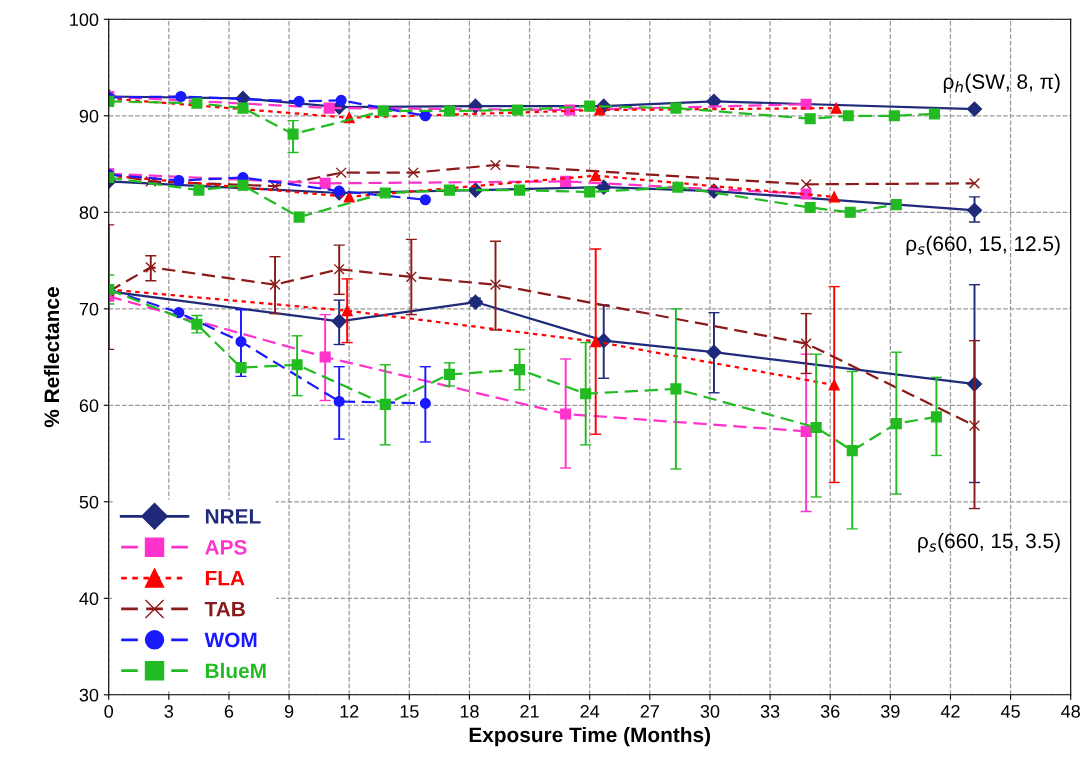 This screenshot has height=772, width=1087. Describe the element at coordinates (469, 711) in the screenshot. I see `x-tick-label: 18` at that location.